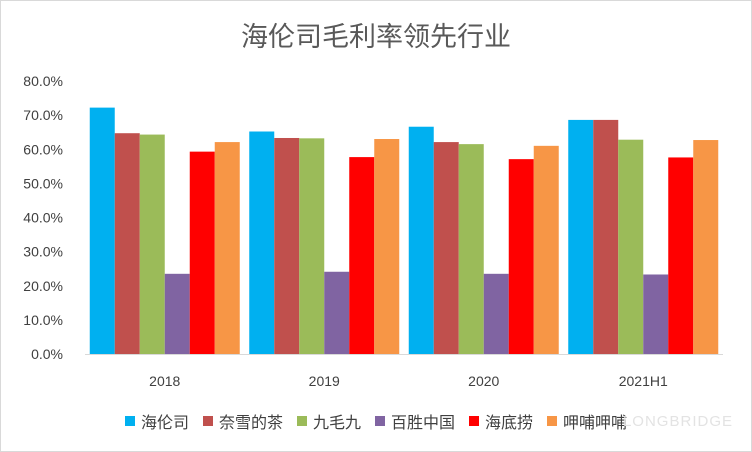 This screenshot has height=452, width=752. What do you see at coordinates (324, 381) in the screenshot?
I see `x-tick-label: 2019` at bounding box center [324, 381].